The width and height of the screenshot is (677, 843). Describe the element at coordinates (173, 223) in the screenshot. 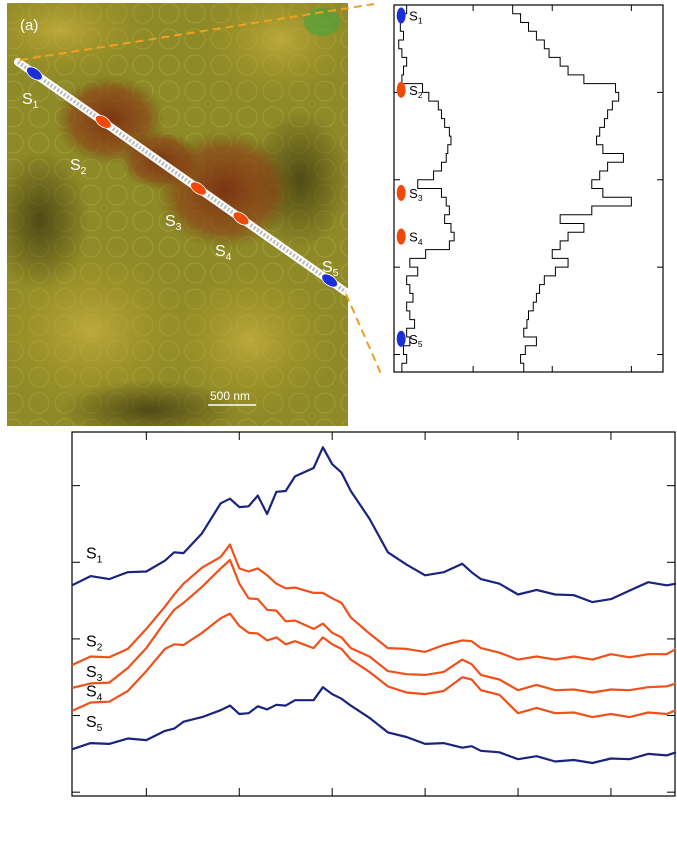

I see `image-label-s3: S3` at that location.